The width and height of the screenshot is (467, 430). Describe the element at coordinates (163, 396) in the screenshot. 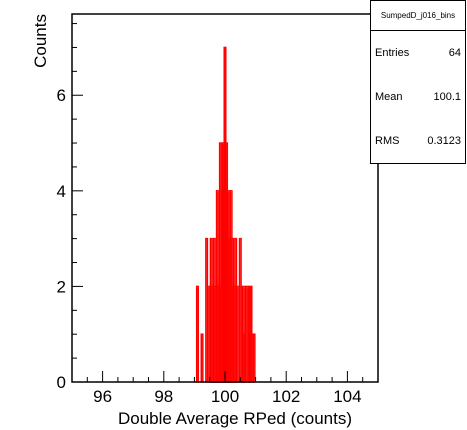

I see `x-tick-label: 98` at that location.